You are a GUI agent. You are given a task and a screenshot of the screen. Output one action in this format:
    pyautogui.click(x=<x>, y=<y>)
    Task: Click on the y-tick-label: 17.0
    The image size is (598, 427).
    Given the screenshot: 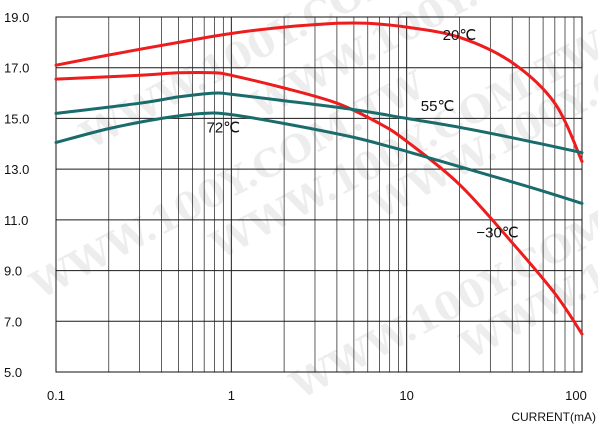 What is the action you would take?
    pyautogui.click(x=16, y=68)
    